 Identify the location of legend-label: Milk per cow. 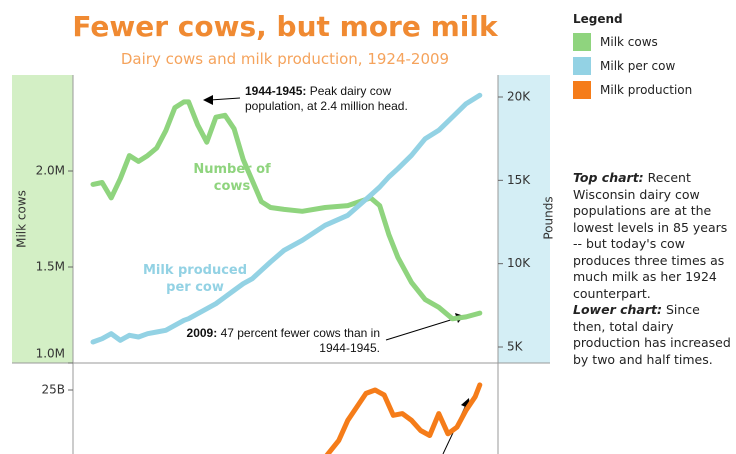
(638, 66).